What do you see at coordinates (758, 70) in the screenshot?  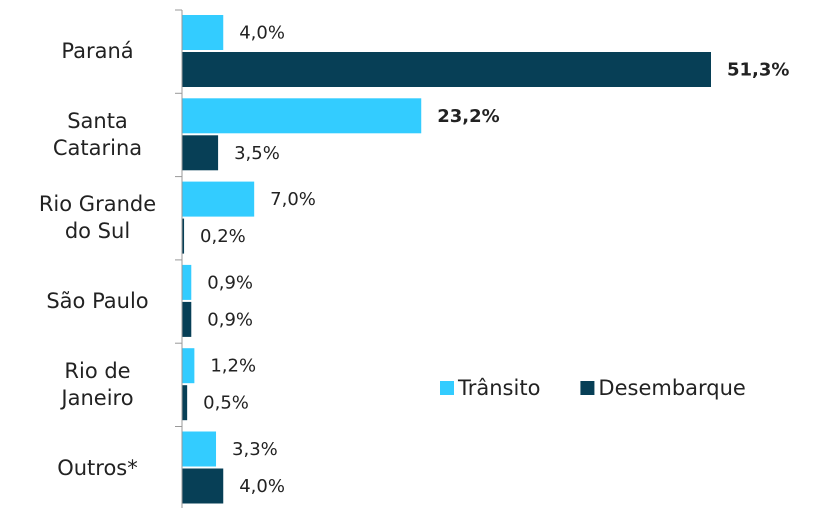 I see `value-label: 51,3%` at bounding box center [758, 70].